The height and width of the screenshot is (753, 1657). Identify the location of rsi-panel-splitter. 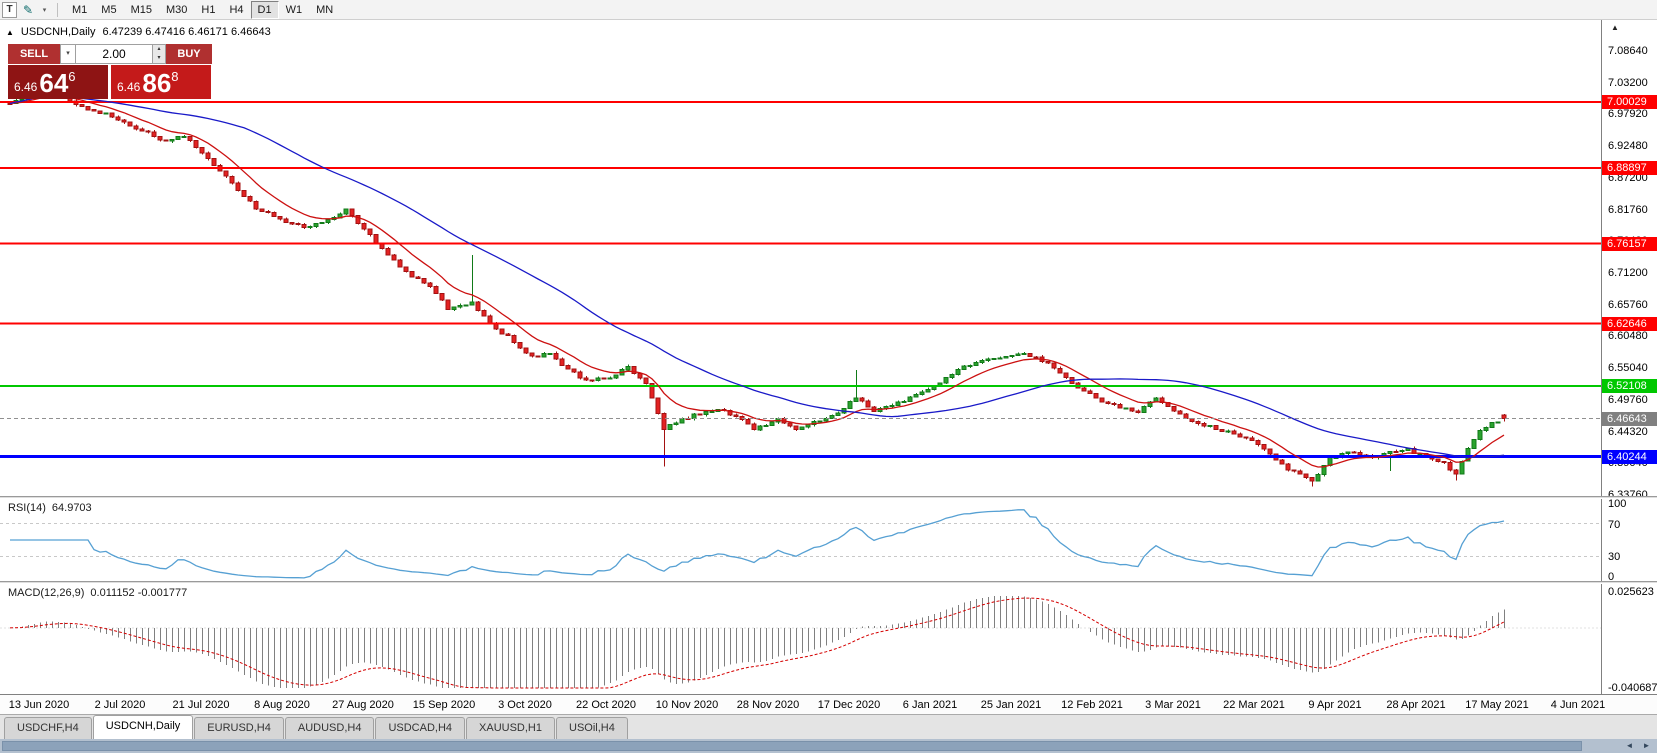
(828, 497).